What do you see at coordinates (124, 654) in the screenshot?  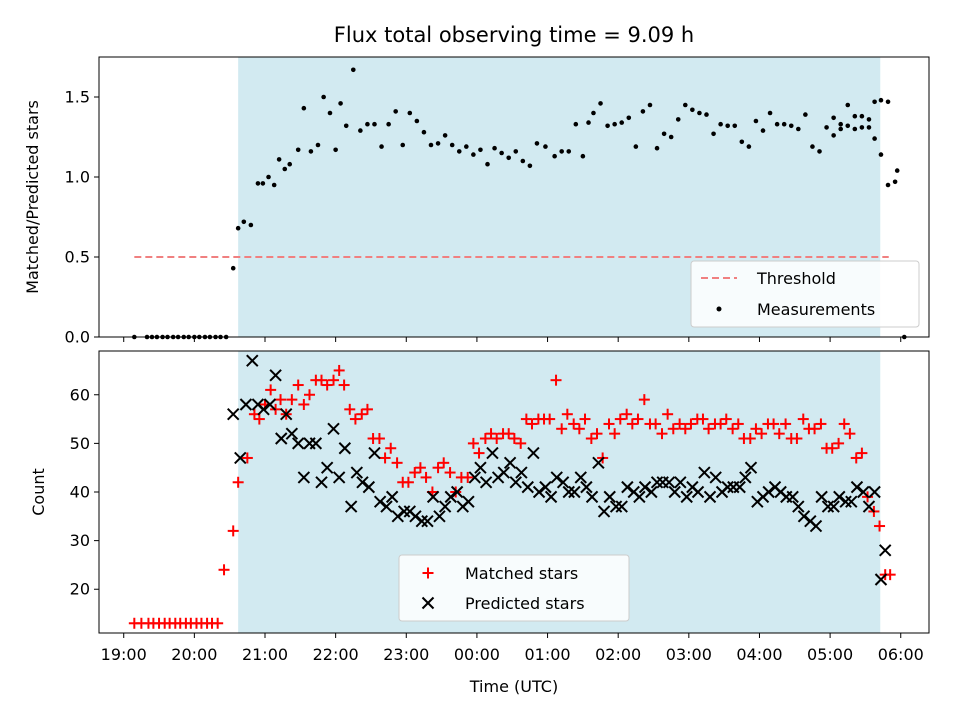 I see `x-tick-label: 19:00` at bounding box center [124, 654].